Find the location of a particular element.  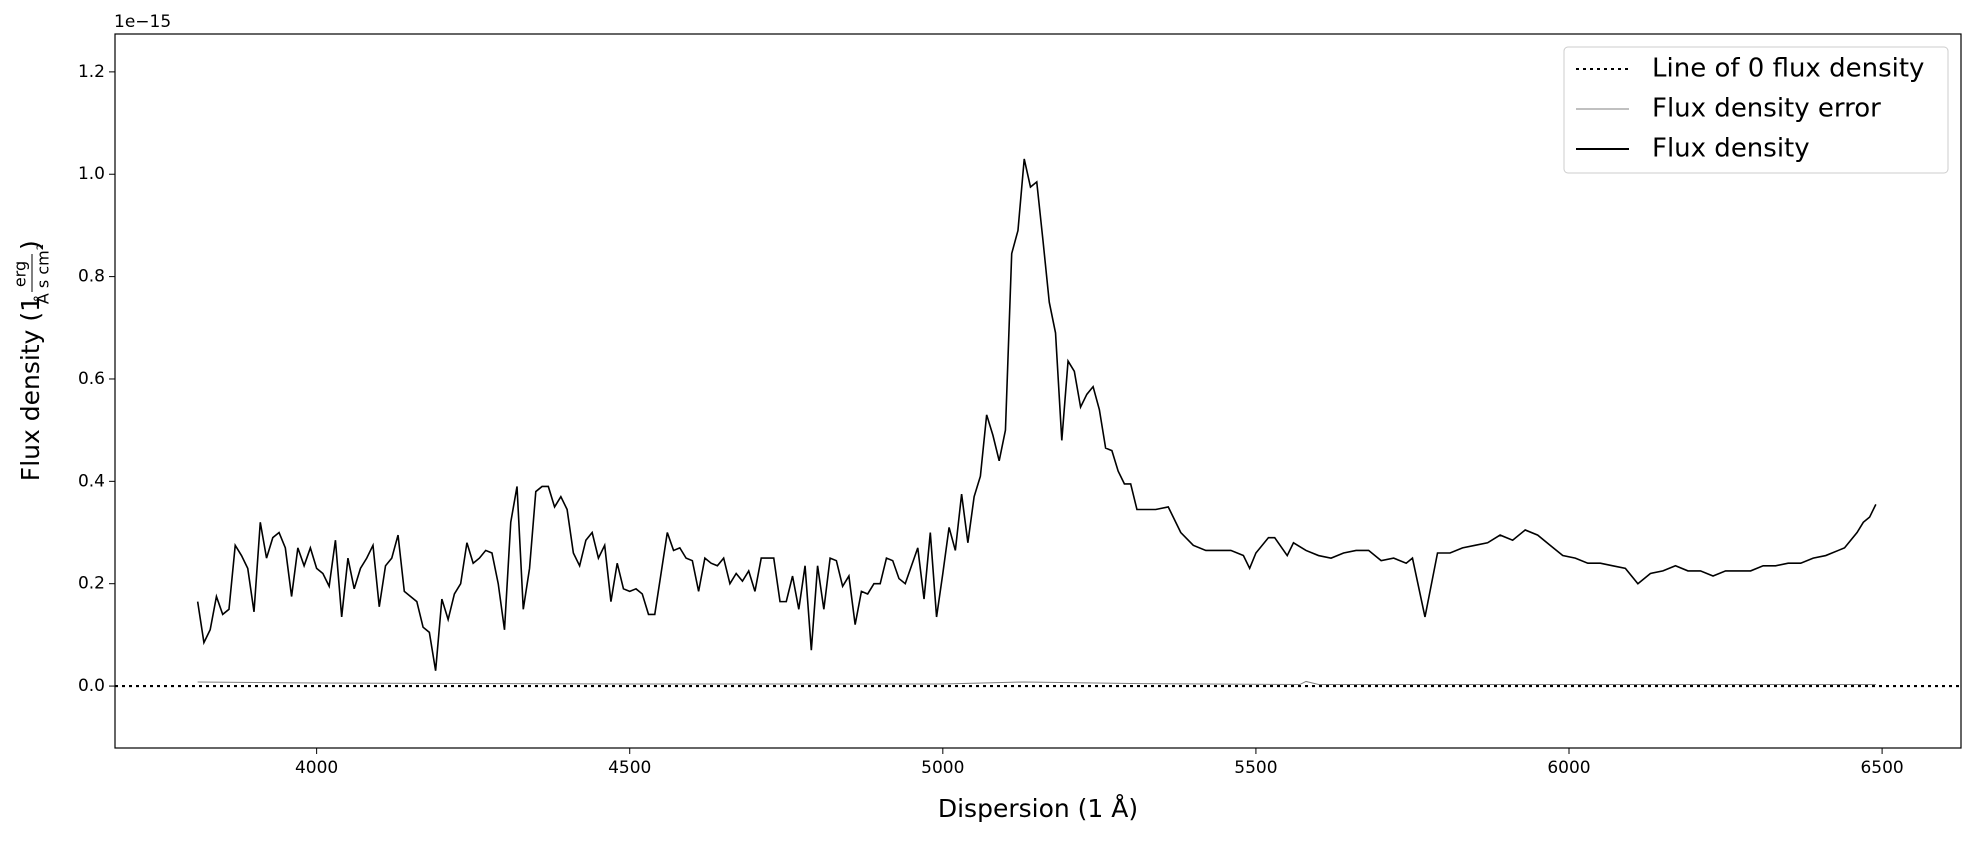

y-tick-label: 1.2 is located at coordinates (91, 72).